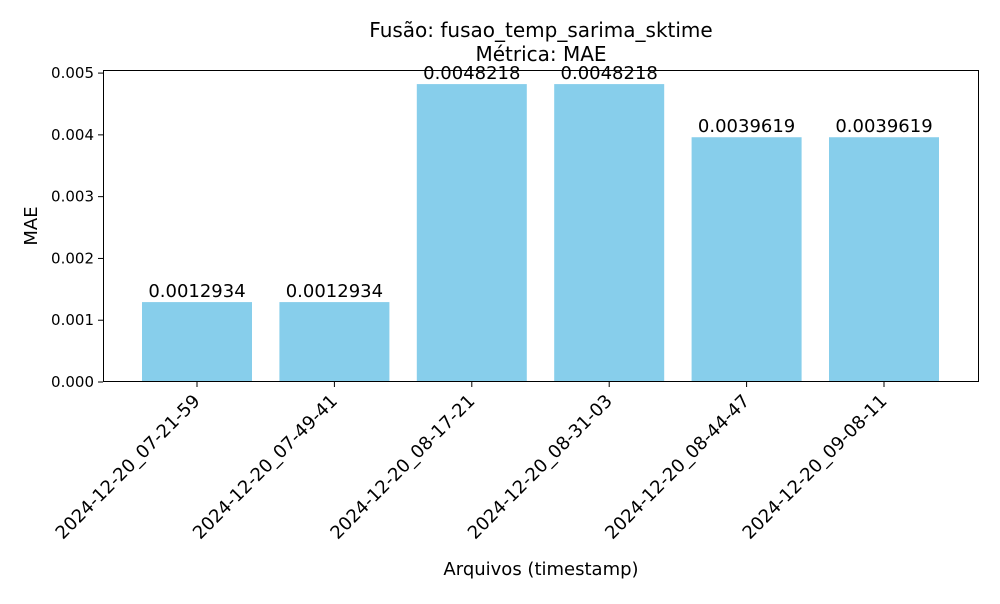 This screenshot has height=604, width=1000. Describe the element at coordinates (72, 73) in the screenshot. I see `y-tick-label: 0.005` at that location.